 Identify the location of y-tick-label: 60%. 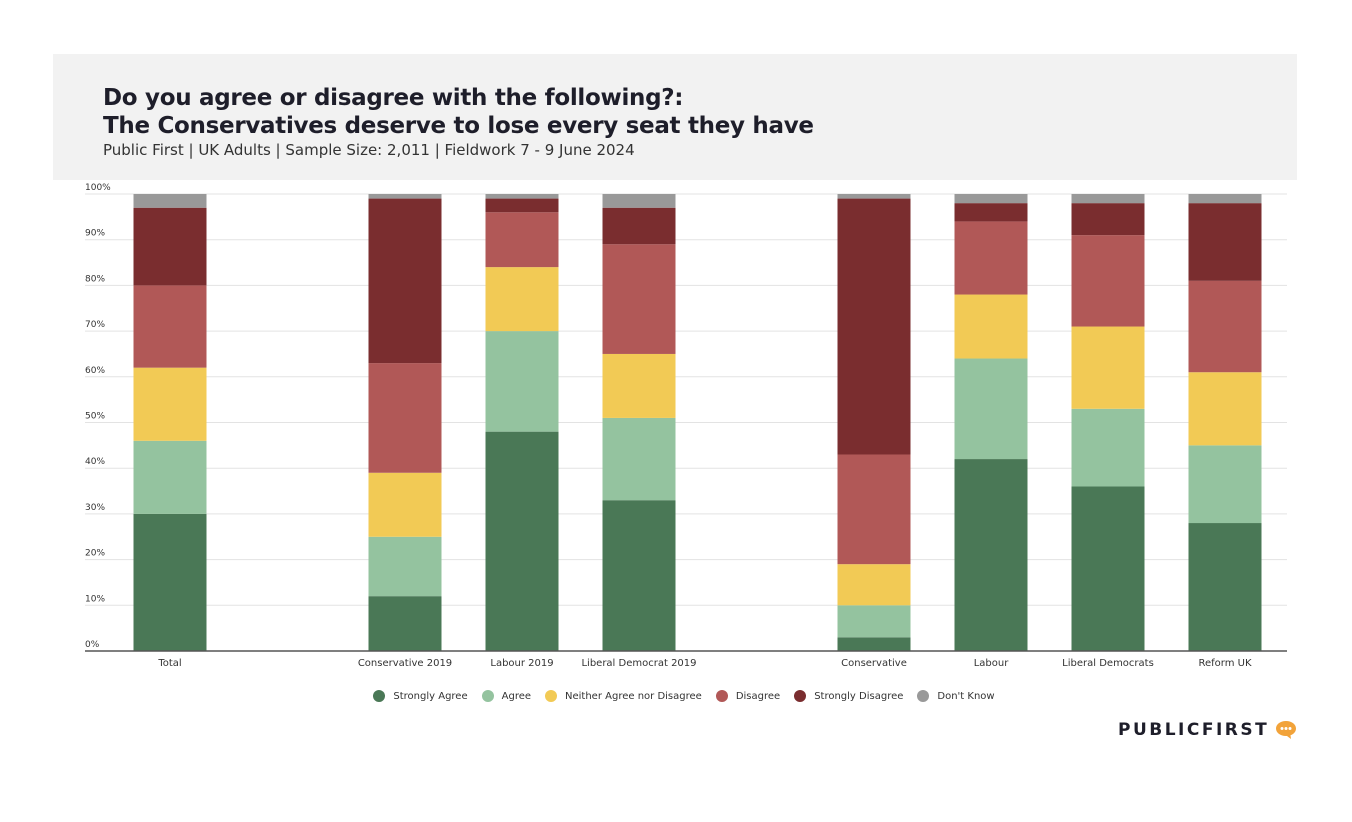
(95, 371).